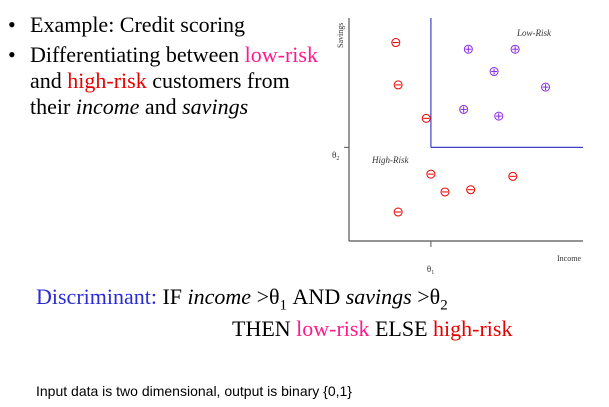 The image size is (609, 407). Describe the element at coordinates (316, 296) in the screenshot. I see `rule-and: AND` at that location.